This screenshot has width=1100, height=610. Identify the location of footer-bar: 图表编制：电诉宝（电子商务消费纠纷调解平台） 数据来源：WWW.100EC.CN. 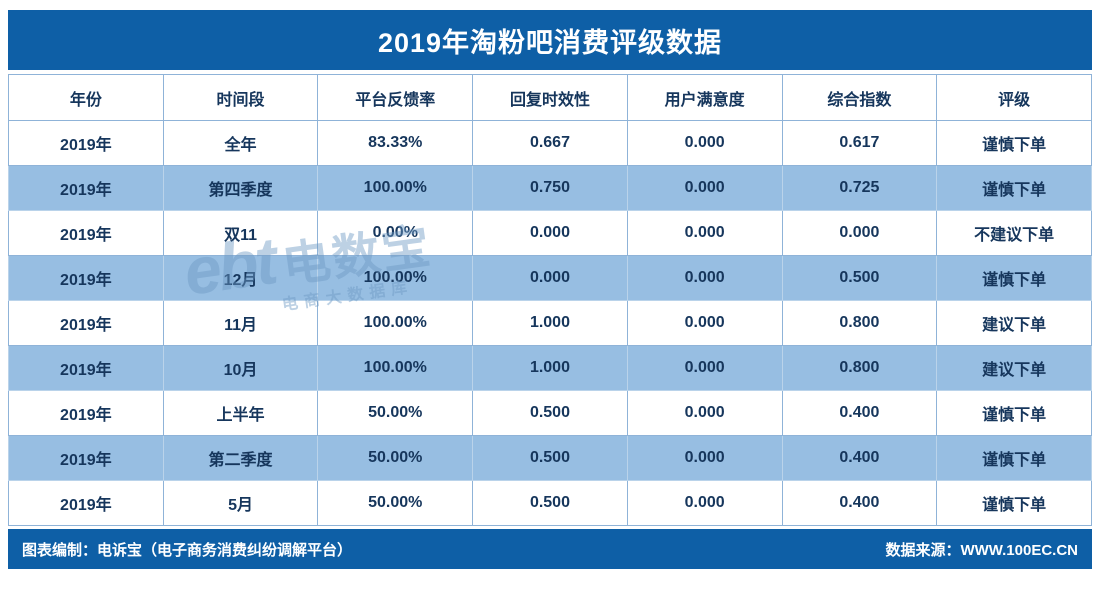
(550, 549).